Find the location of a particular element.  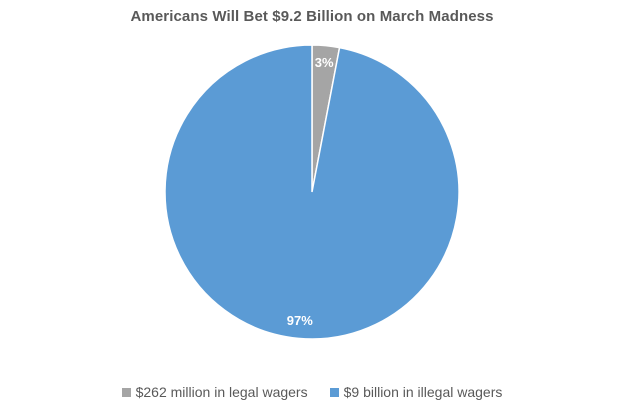

legend-swatch-illegal is located at coordinates (334, 392).